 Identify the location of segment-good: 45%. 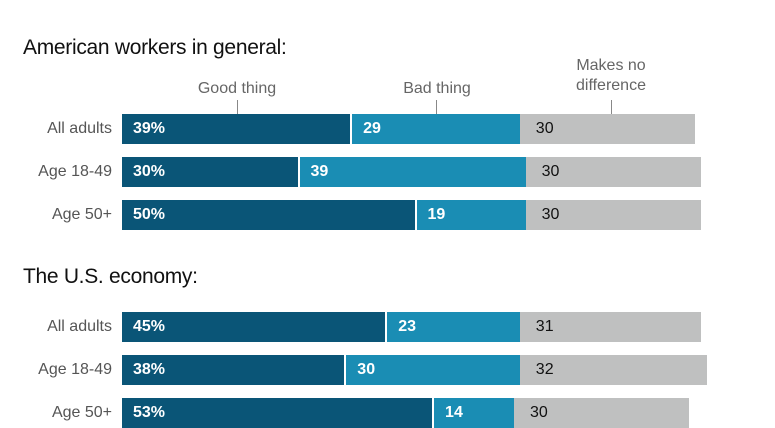
(254, 327).